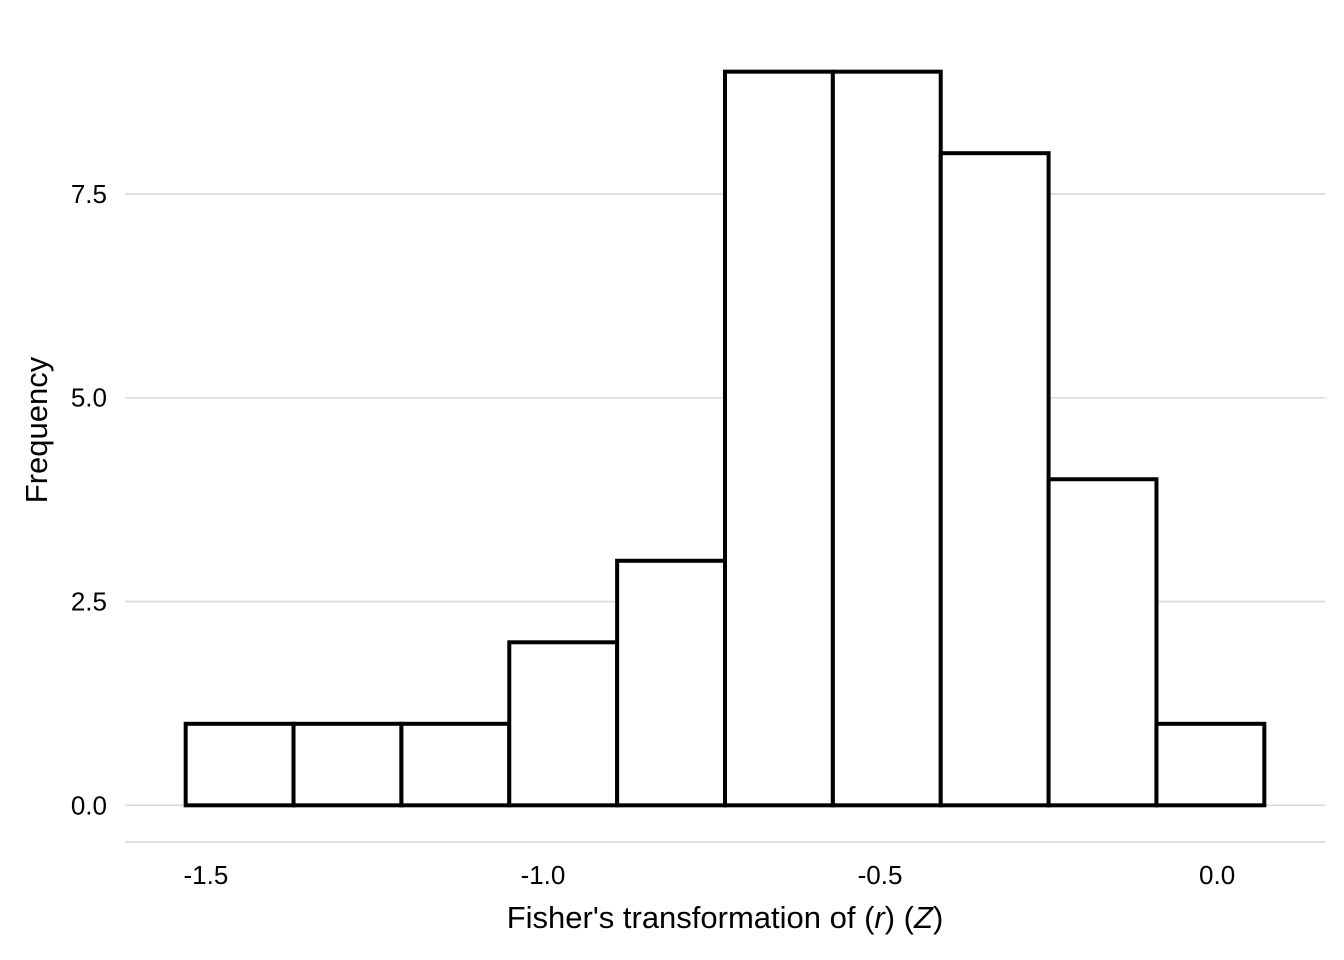 The image size is (1344, 960). Describe the element at coordinates (205, 875) in the screenshot. I see `x-tick-label: -1.5` at that location.